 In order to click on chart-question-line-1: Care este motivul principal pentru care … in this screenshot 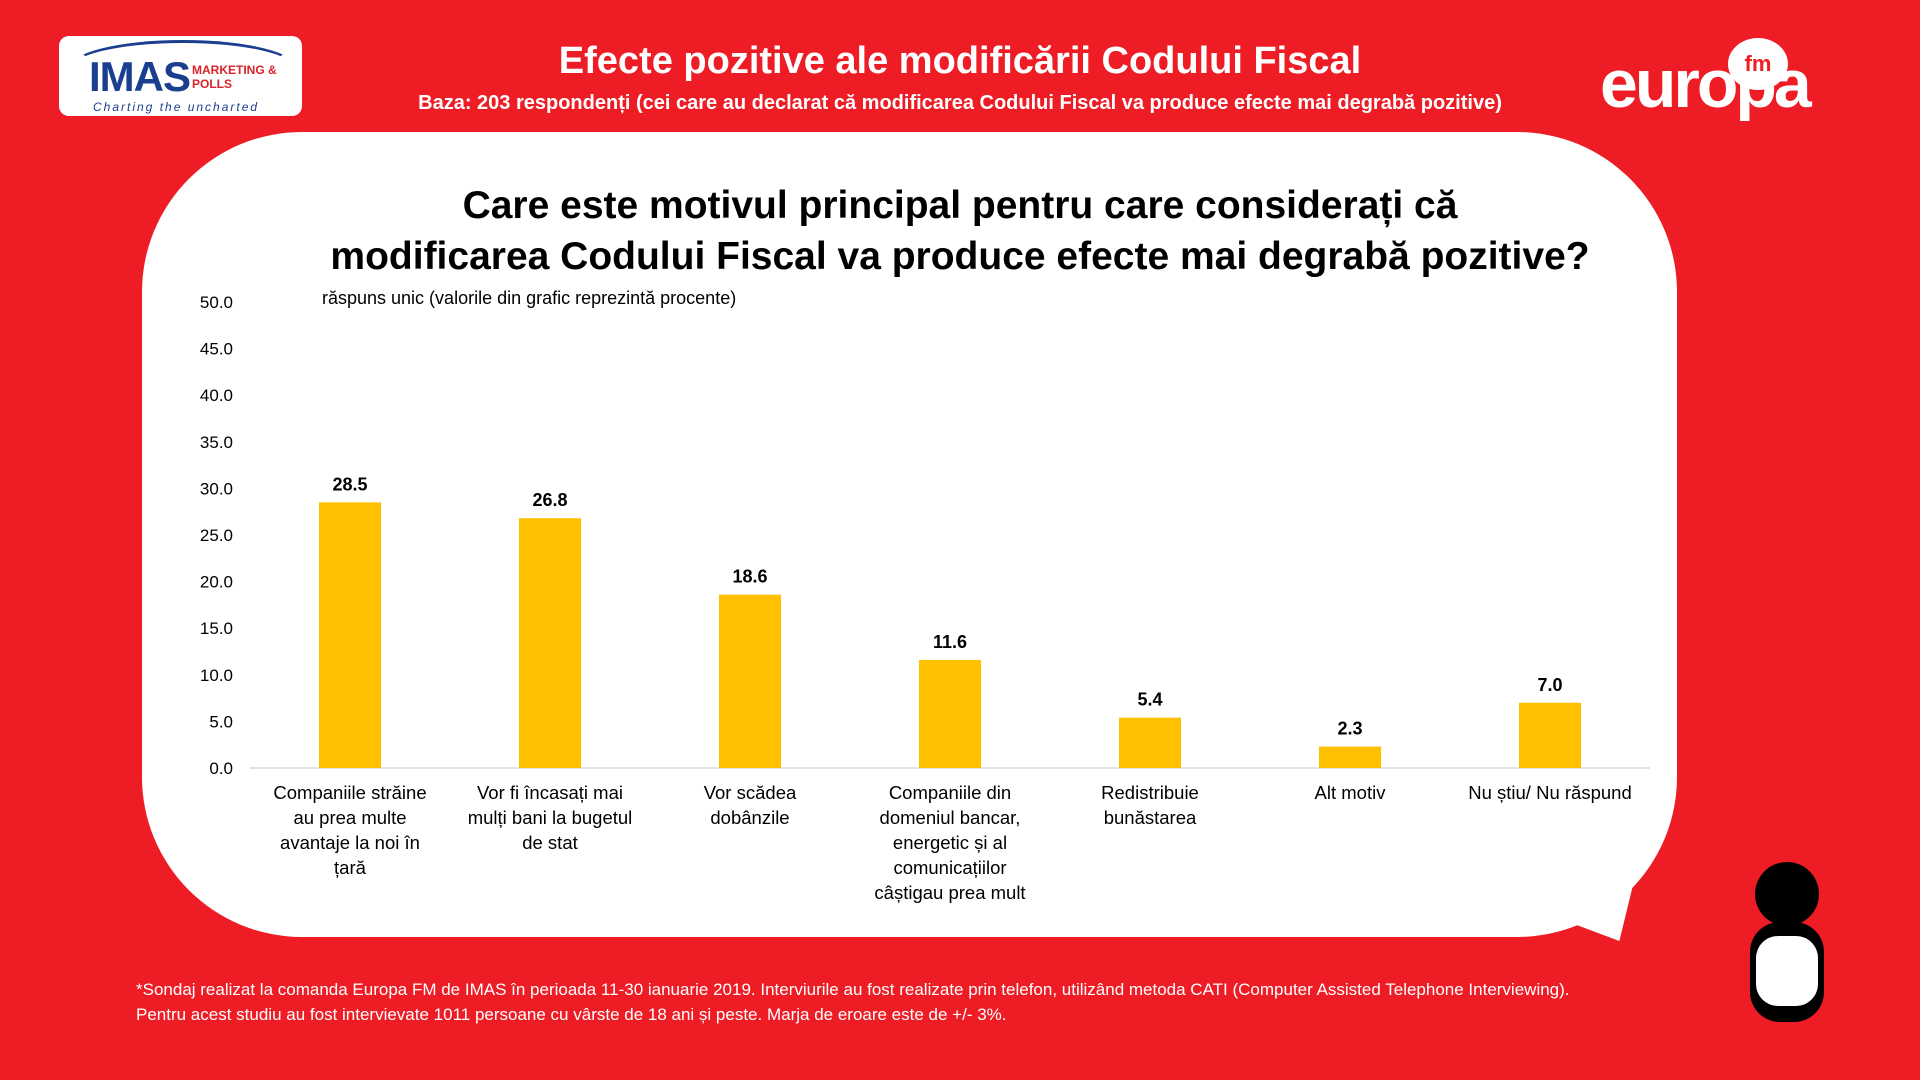, I will do `click(960, 205)`.